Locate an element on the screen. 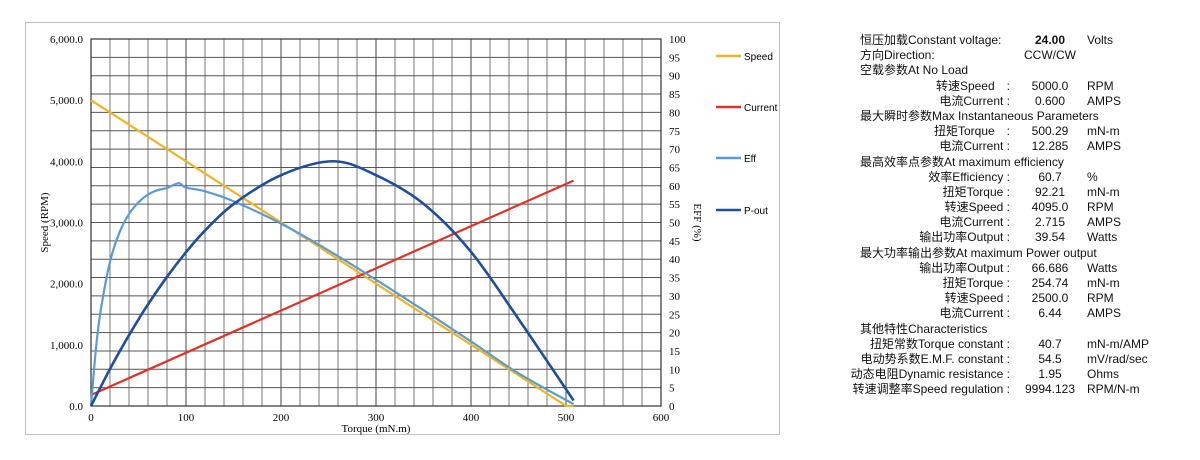  y2-tick-label: 30 is located at coordinates (675, 297).